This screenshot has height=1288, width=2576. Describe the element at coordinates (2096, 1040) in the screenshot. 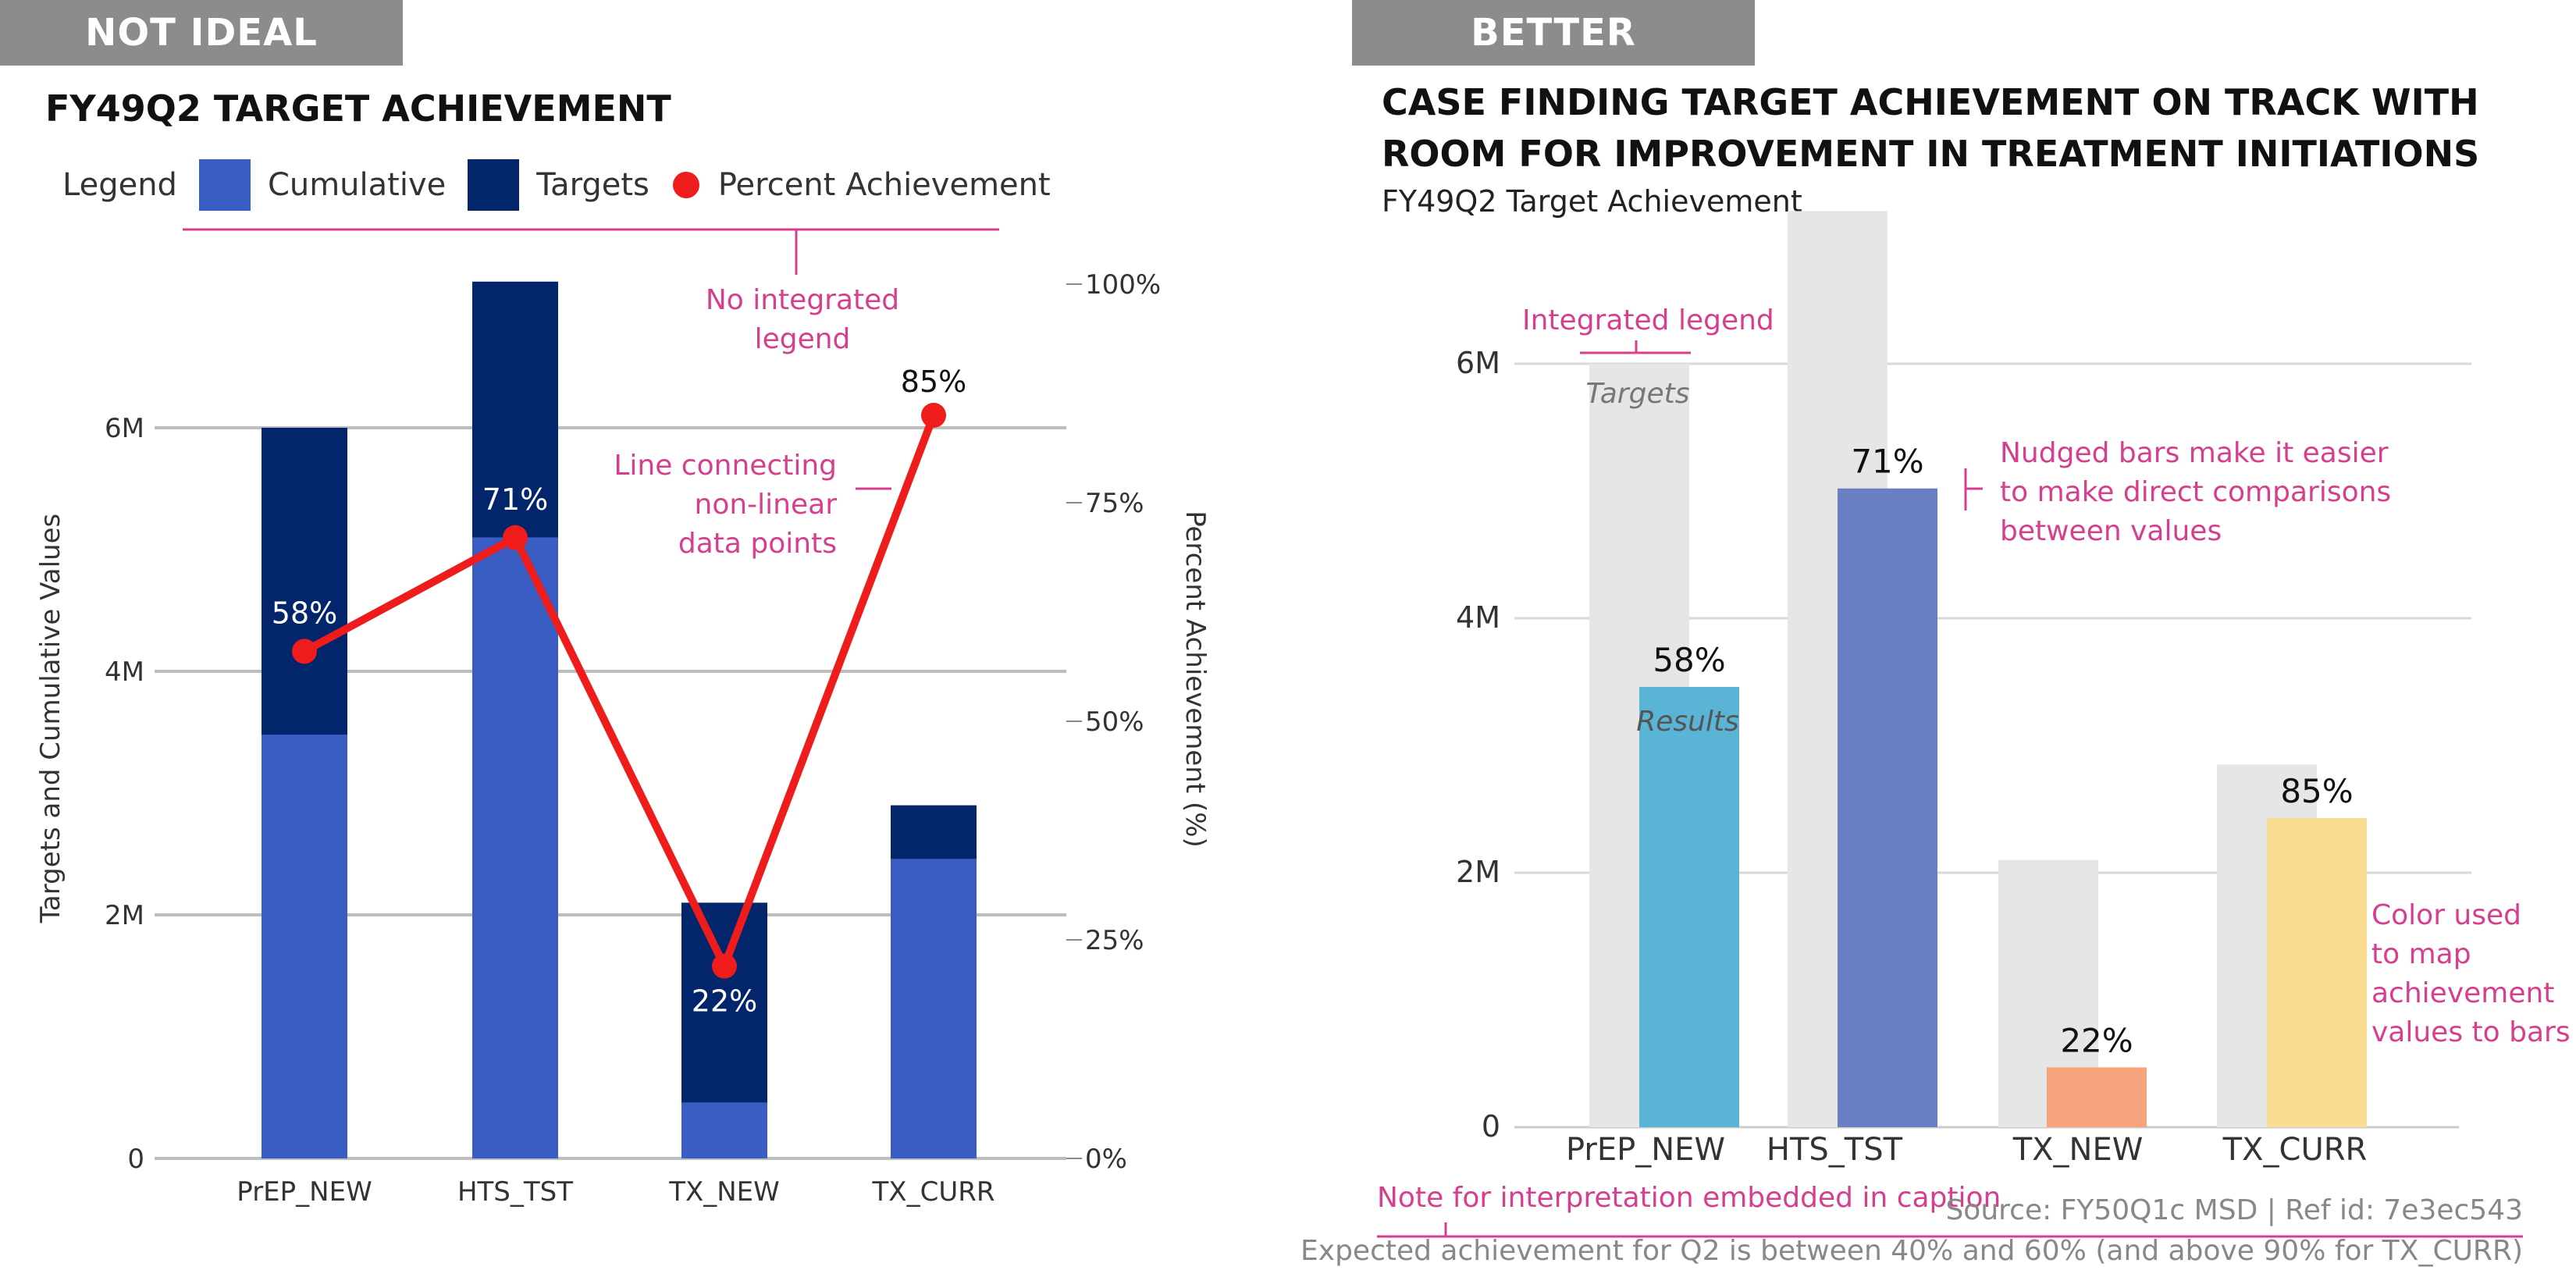

I see `achievement-data-label: 22%` at that location.